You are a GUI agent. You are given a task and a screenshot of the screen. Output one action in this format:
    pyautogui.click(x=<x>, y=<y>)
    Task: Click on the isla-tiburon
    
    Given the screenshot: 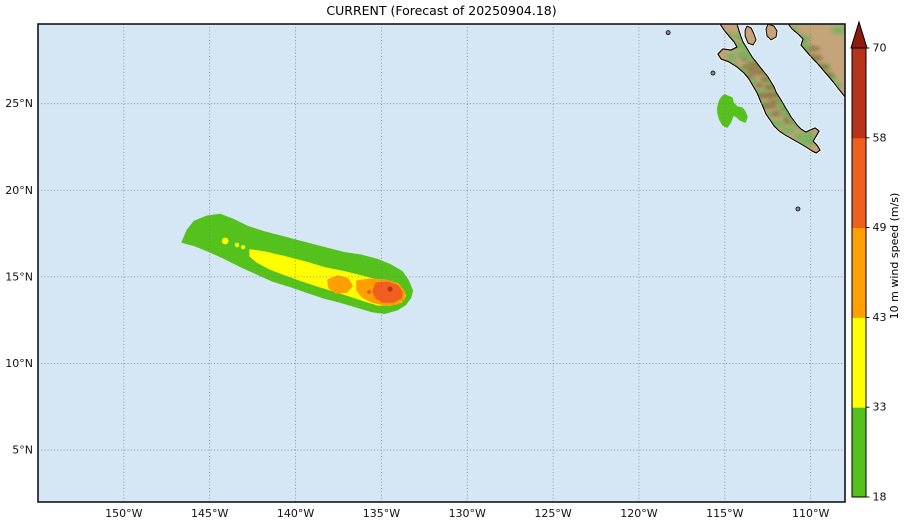 What is the action you would take?
    pyautogui.click(x=771, y=32)
    